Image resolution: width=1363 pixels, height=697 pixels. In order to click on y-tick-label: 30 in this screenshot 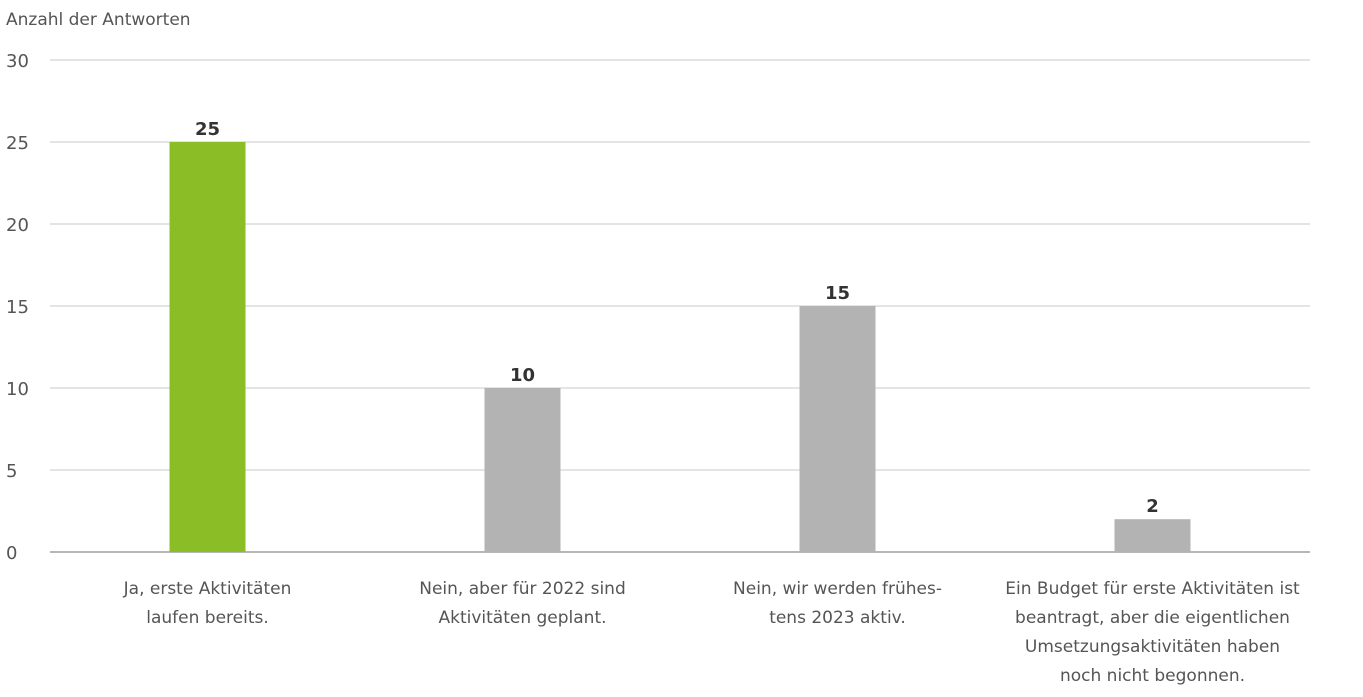, I will do `click(17, 61)`.